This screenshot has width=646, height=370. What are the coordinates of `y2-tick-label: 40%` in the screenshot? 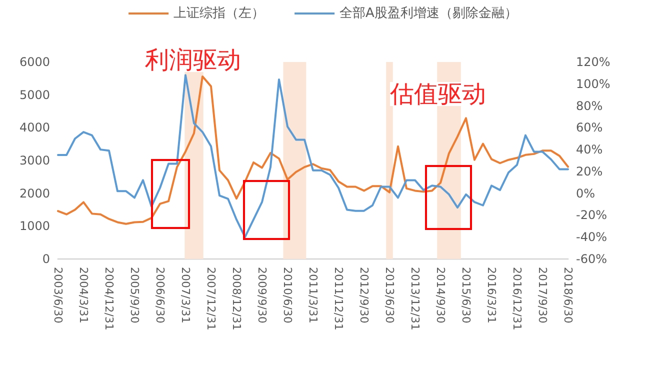 It's located at (589, 149).